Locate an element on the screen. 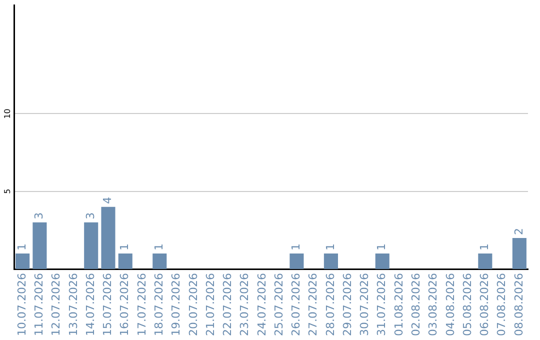 The image size is (540, 340). x-tick-label: 02.08.2026 is located at coordinates (415, 304).